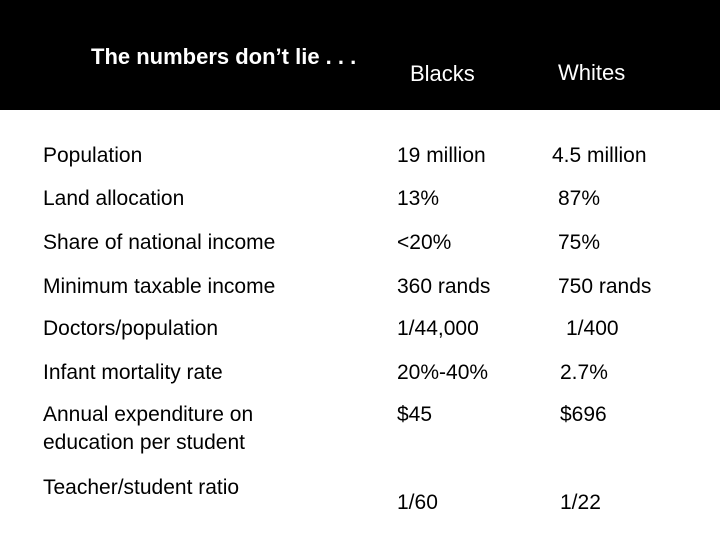 The width and height of the screenshot is (720, 540). Describe the element at coordinates (438, 328) in the screenshot. I see `cell-blacks: 1/44,000` at that location.